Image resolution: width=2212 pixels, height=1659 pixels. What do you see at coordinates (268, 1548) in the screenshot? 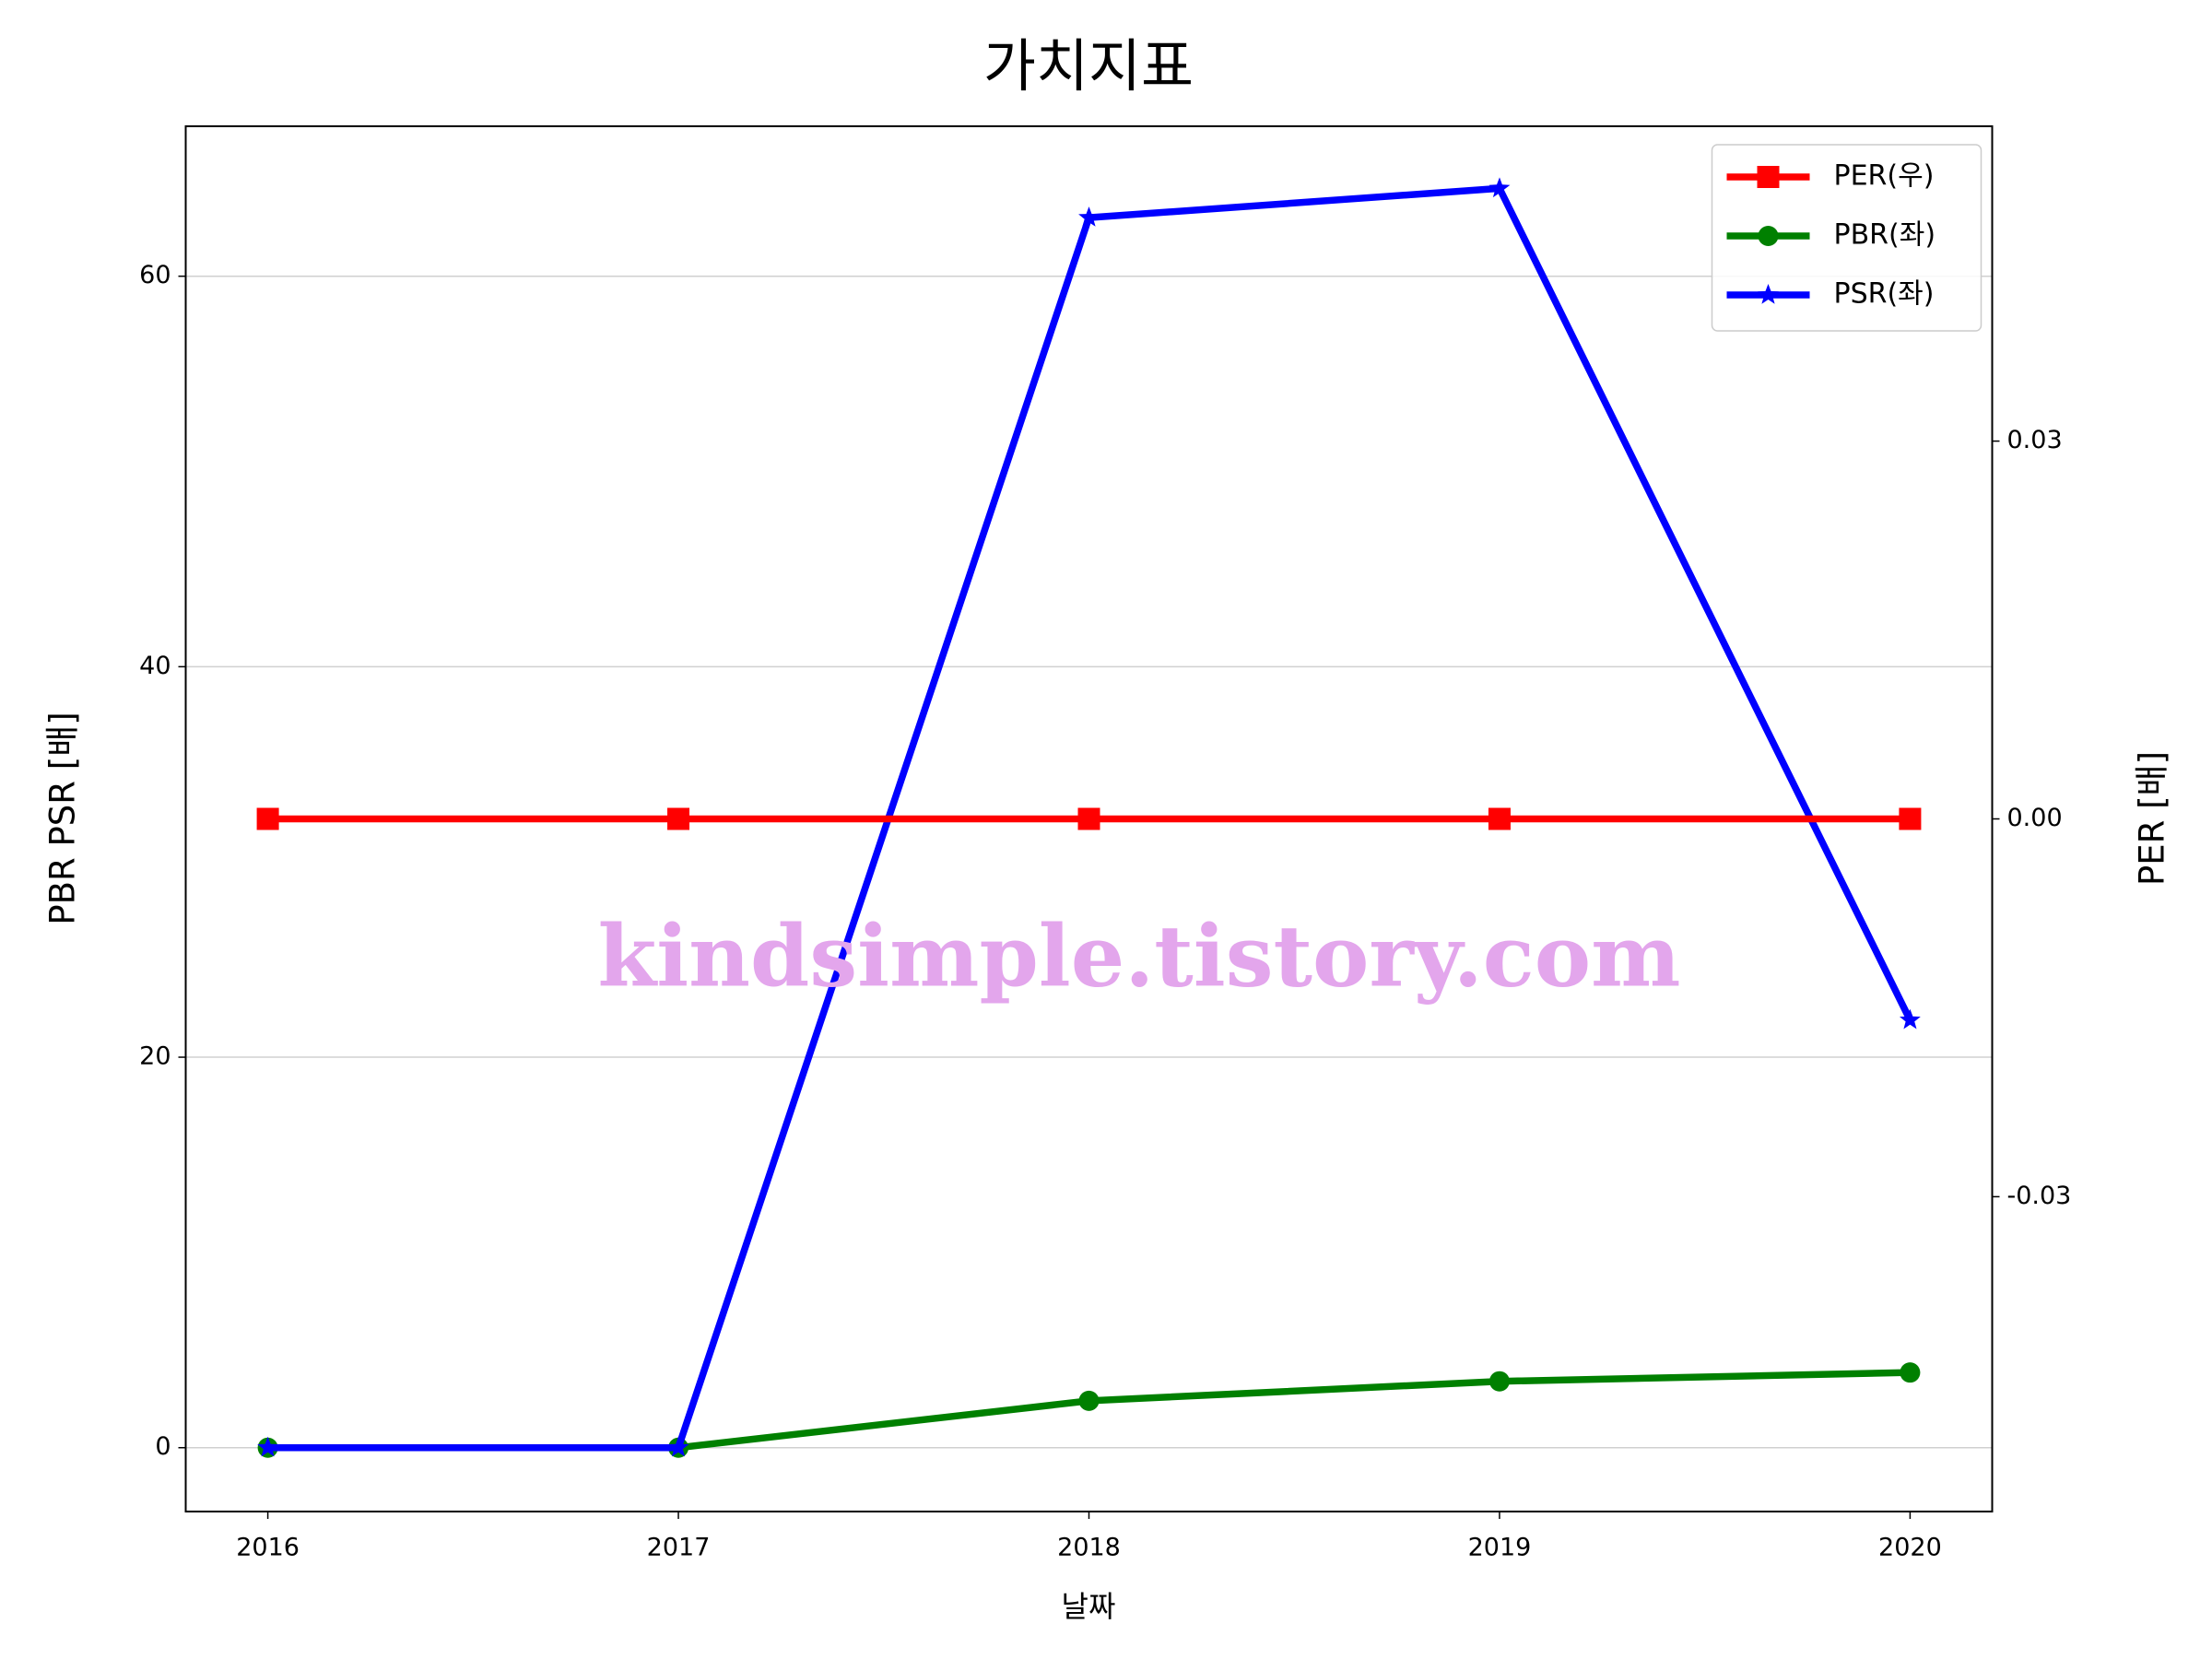
I see `x-tick-label: 2016` at bounding box center [268, 1548].